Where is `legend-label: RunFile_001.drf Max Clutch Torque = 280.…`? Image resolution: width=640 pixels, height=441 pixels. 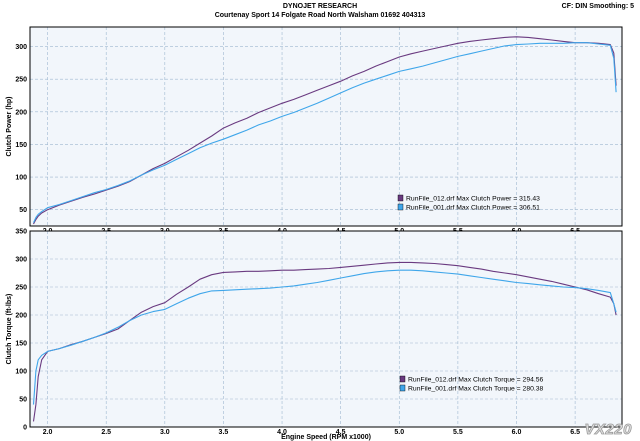
legend-label: RunFile_001.drf Max Clutch Torque = 280.… is located at coordinates (476, 389).